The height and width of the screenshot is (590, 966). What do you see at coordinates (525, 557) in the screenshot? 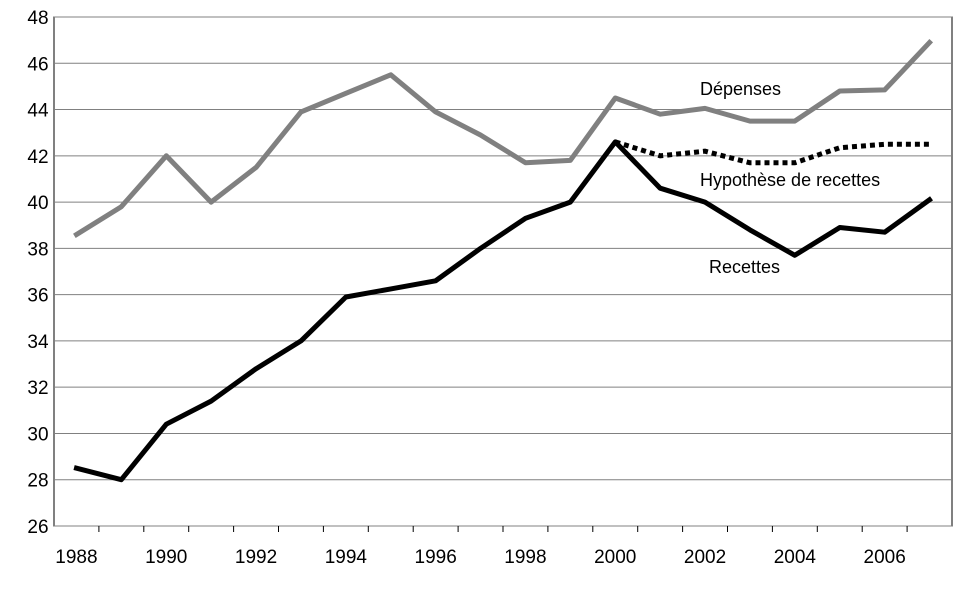
I see `x-tick-label-1998: 1998` at bounding box center [525, 557].